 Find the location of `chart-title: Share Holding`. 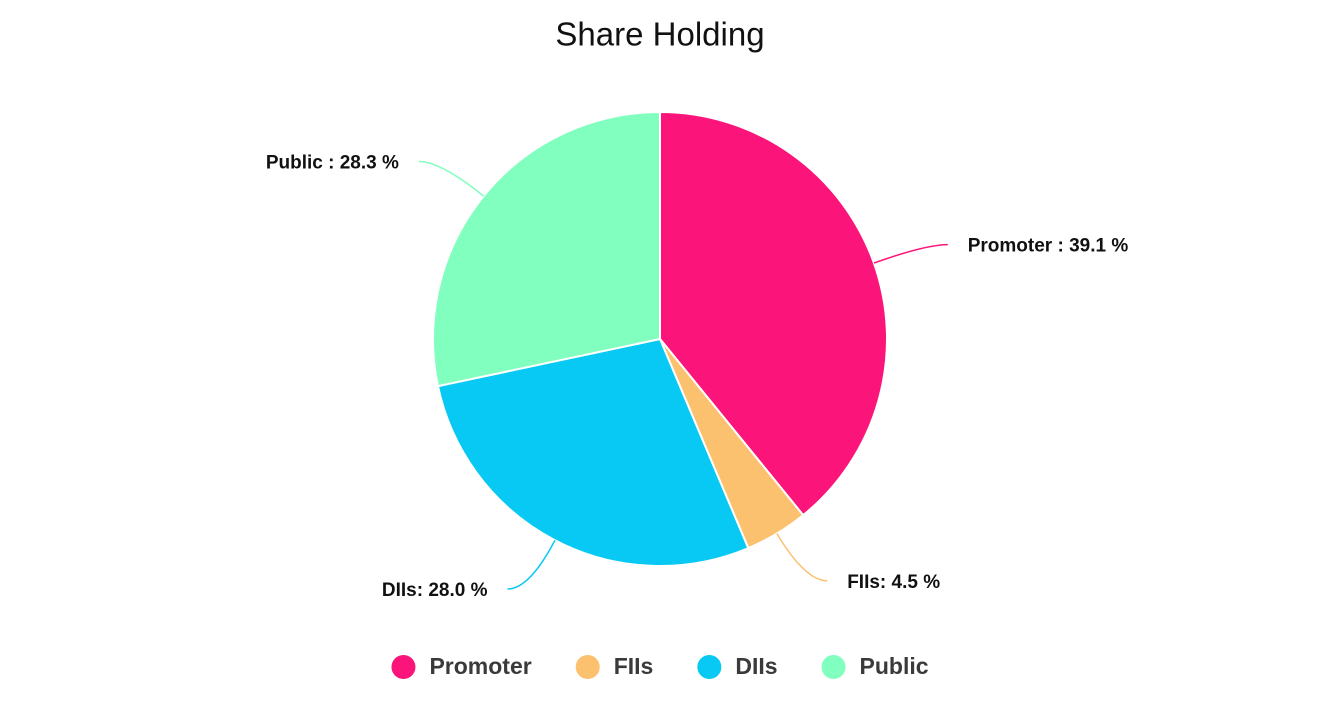

chart-title: Share Holding is located at coordinates (659, 34).